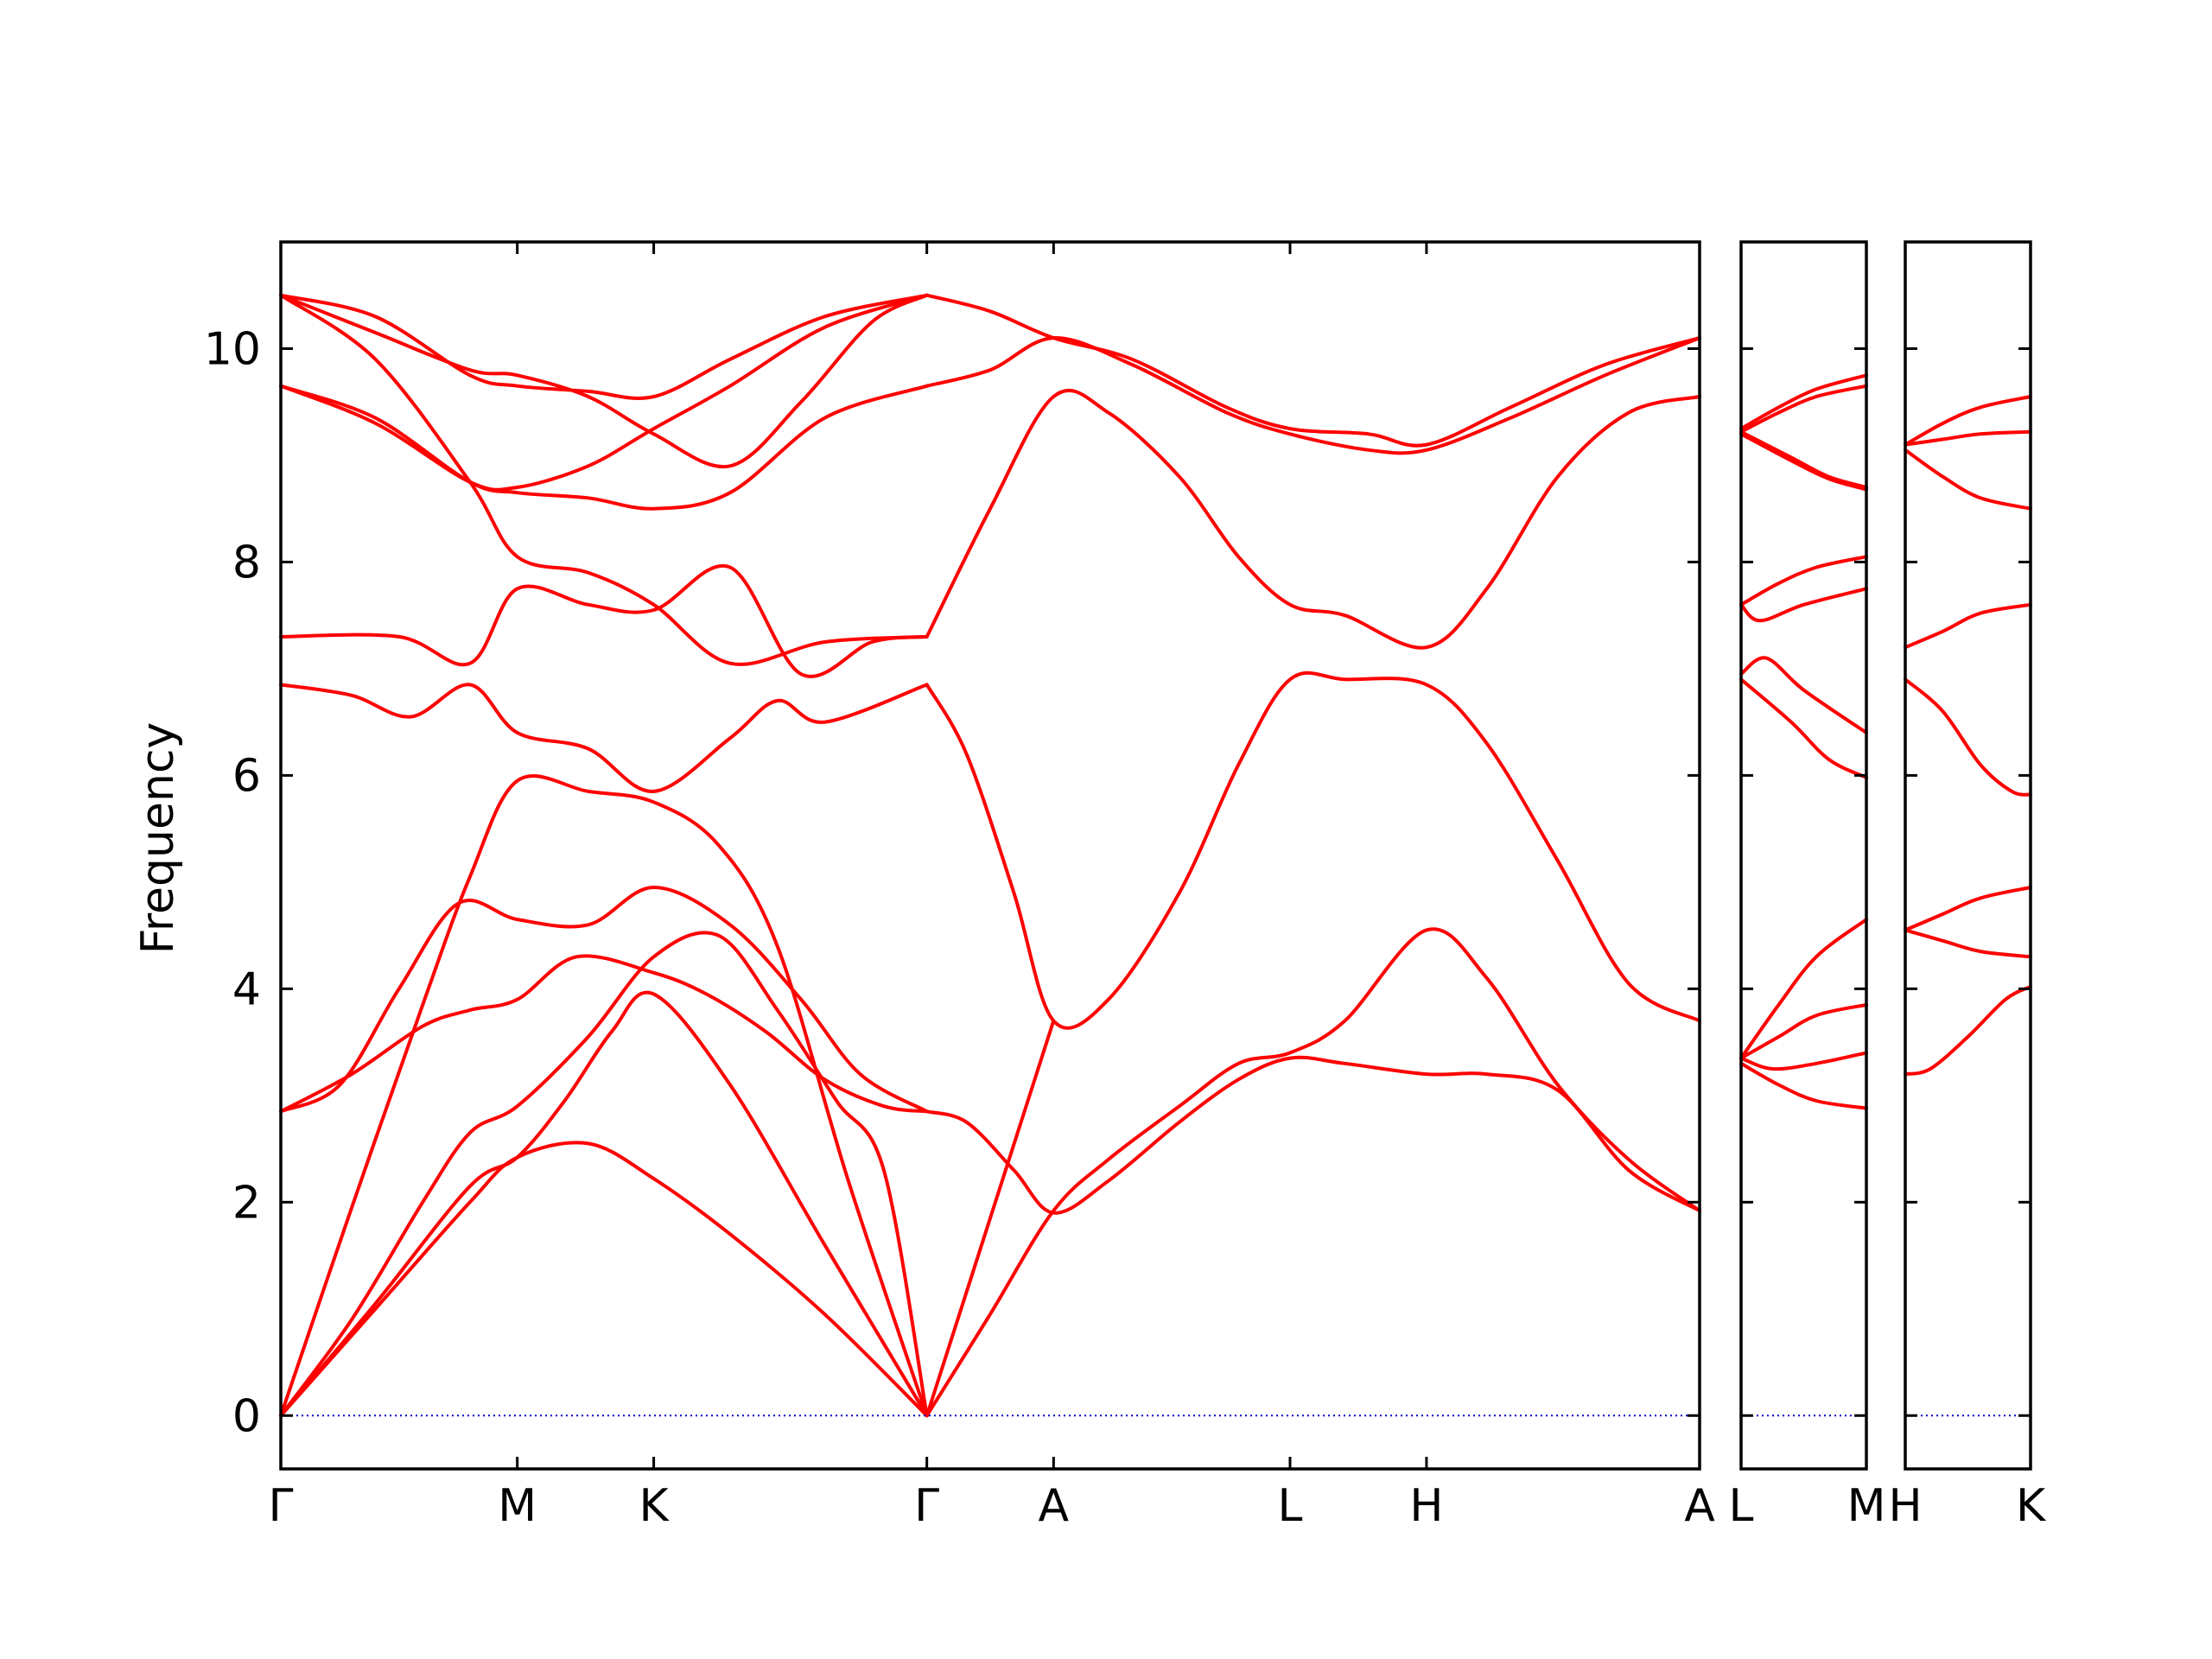 This screenshot has height=1659, width=2212. Describe the element at coordinates (246, 1203) in the screenshot. I see `y-tick-label: 2` at that location.